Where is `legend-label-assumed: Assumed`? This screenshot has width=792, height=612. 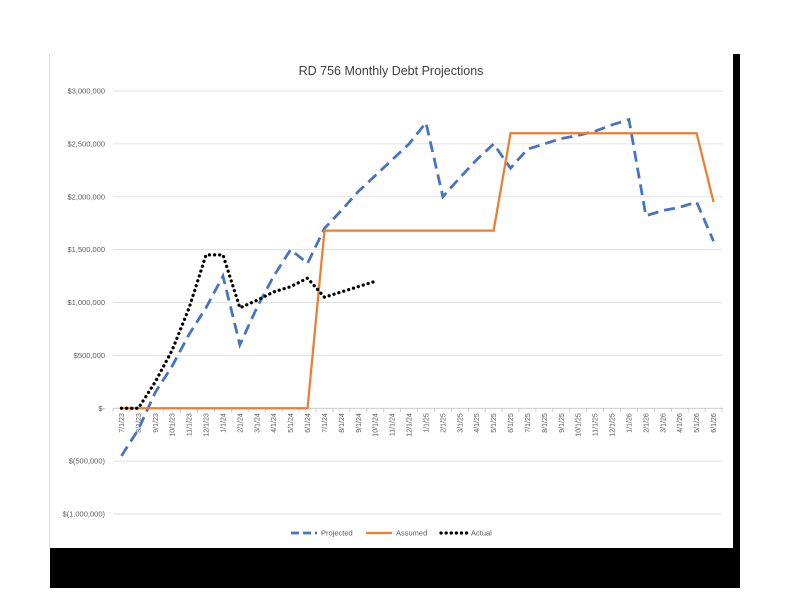 legend-label-assumed: Assumed is located at coordinates (411, 533).